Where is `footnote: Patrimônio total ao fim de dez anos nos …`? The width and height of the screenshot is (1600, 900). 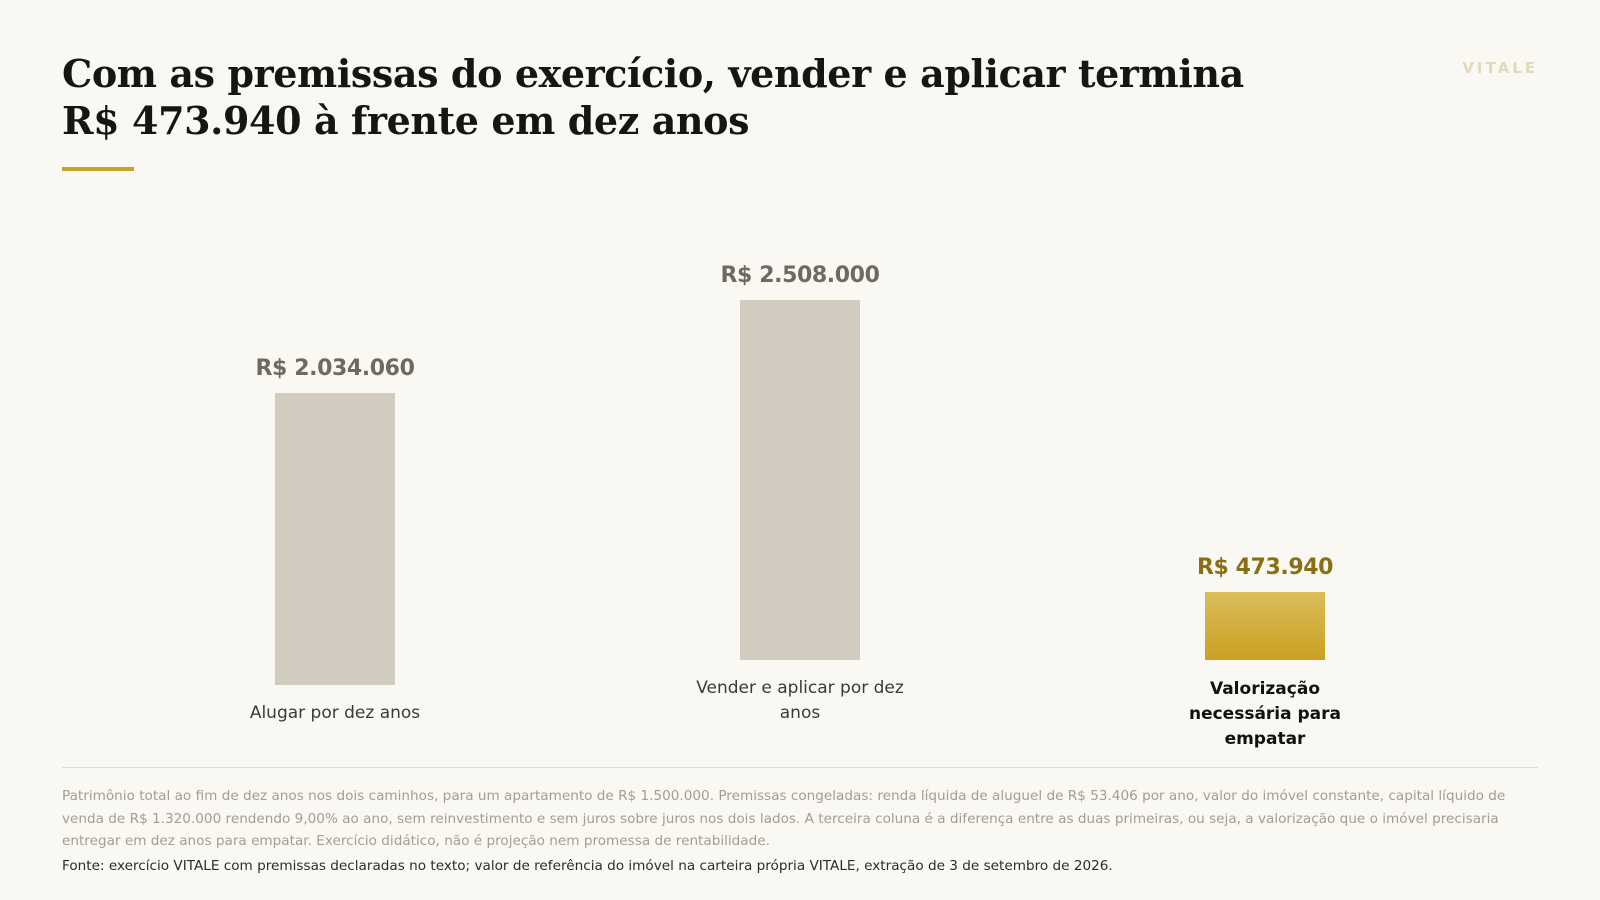
footnote: Patrimônio total ao fim de dez anos nos … is located at coordinates (784, 818).